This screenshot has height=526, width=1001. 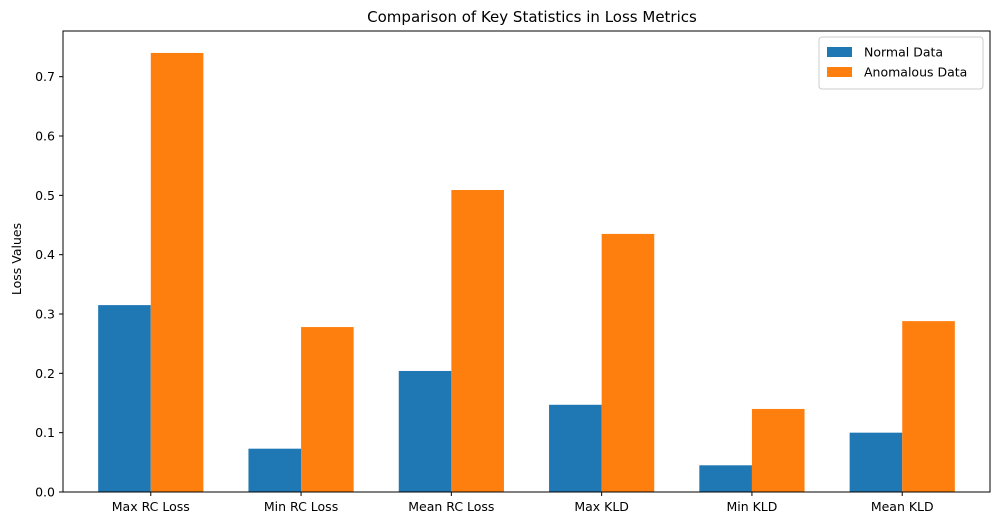 What do you see at coordinates (45, 373) in the screenshot?
I see `y-tick-label: 0.2` at bounding box center [45, 373].